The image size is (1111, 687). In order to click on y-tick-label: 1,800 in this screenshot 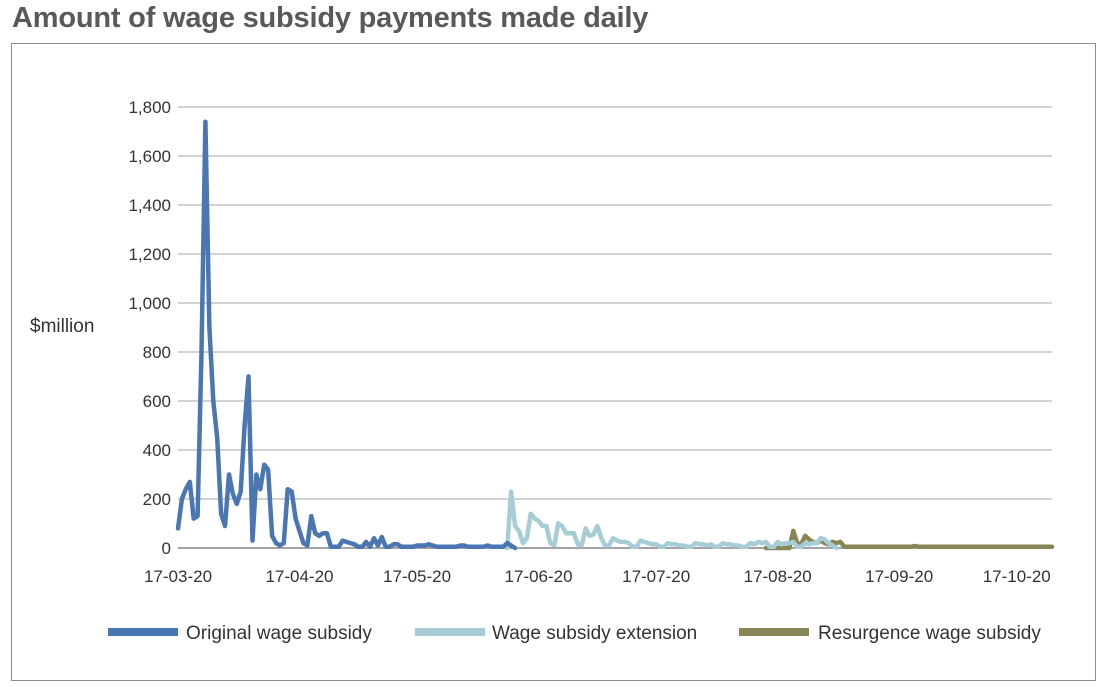, I will do `click(149, 107)`.